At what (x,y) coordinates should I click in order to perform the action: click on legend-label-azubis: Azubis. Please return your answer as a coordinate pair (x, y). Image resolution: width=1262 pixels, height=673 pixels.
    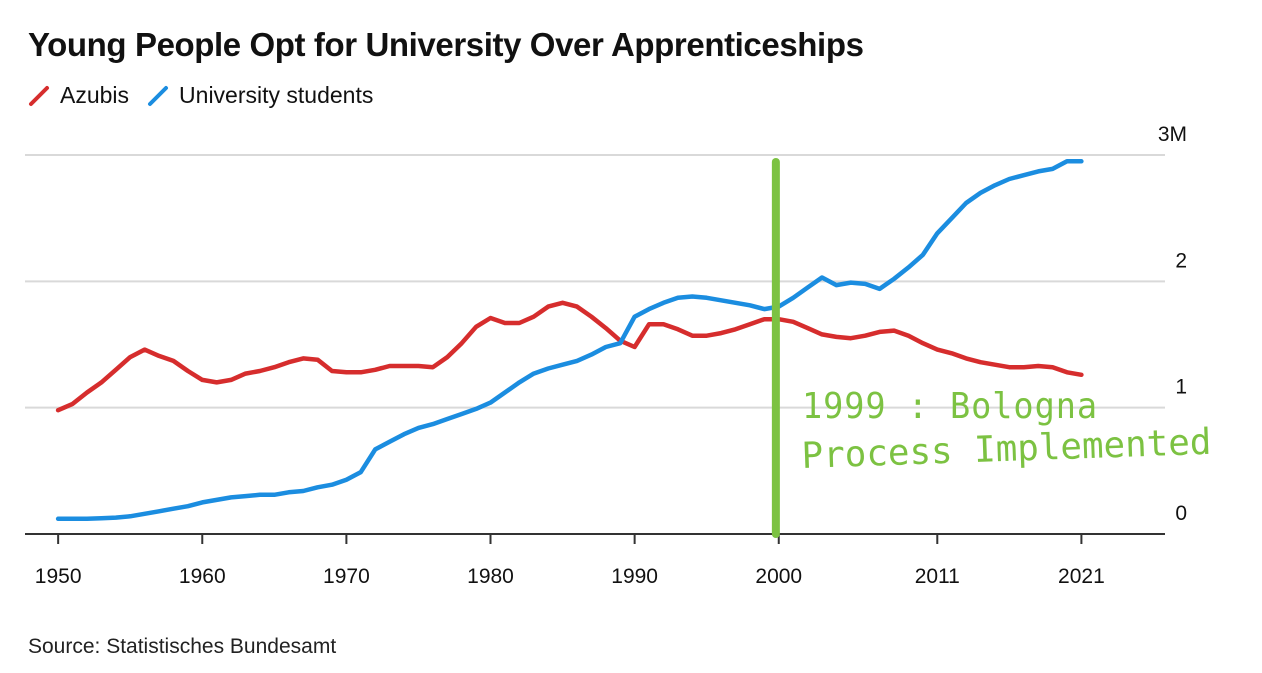
    Looking at the image, I should click on (95, 95).